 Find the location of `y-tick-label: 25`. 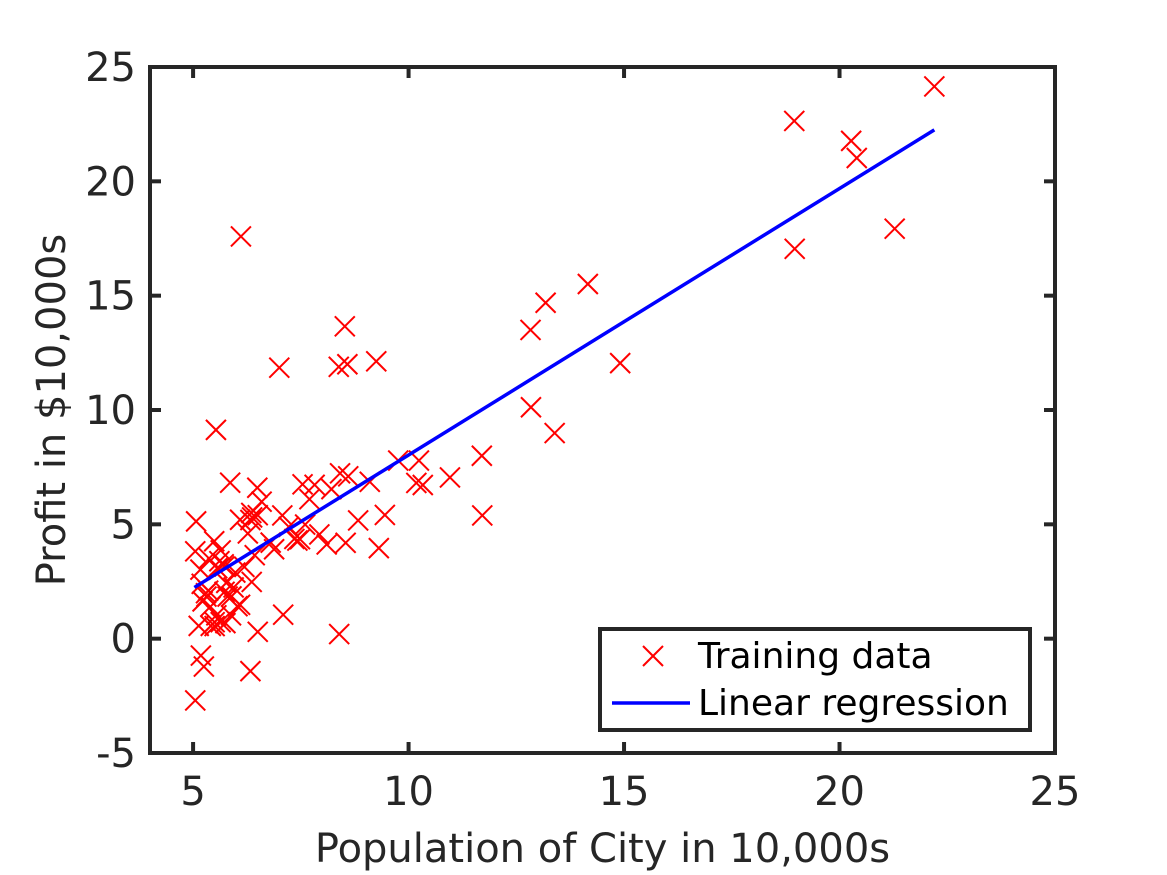

y-tick-label: 25 is located at coordinates (110, 68).